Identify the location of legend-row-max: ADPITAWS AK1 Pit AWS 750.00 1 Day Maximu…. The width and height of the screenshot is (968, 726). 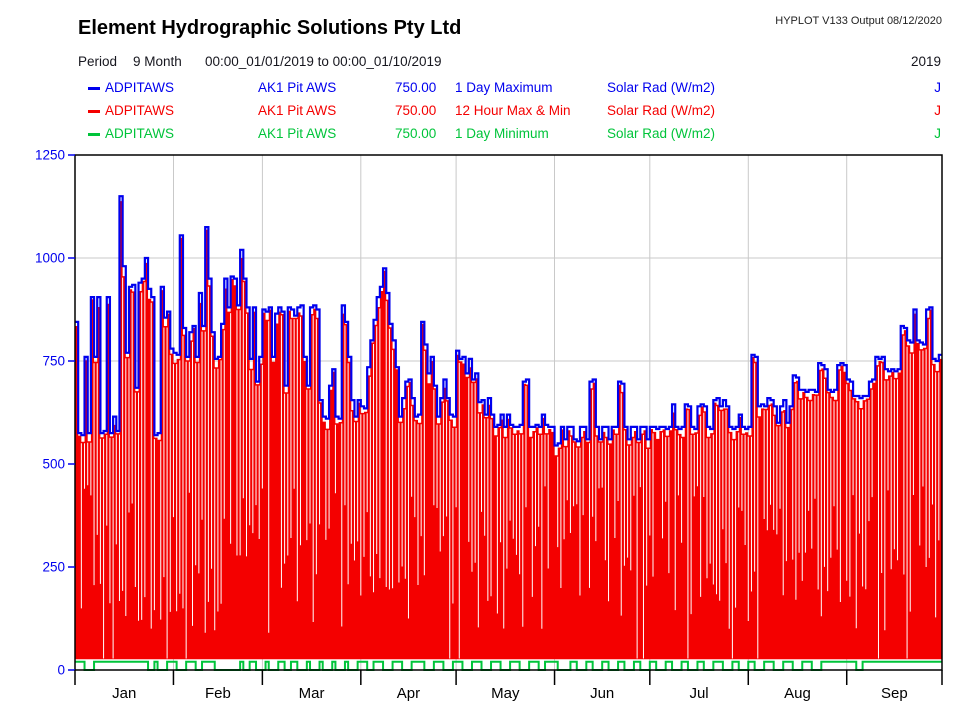
(484, 91).